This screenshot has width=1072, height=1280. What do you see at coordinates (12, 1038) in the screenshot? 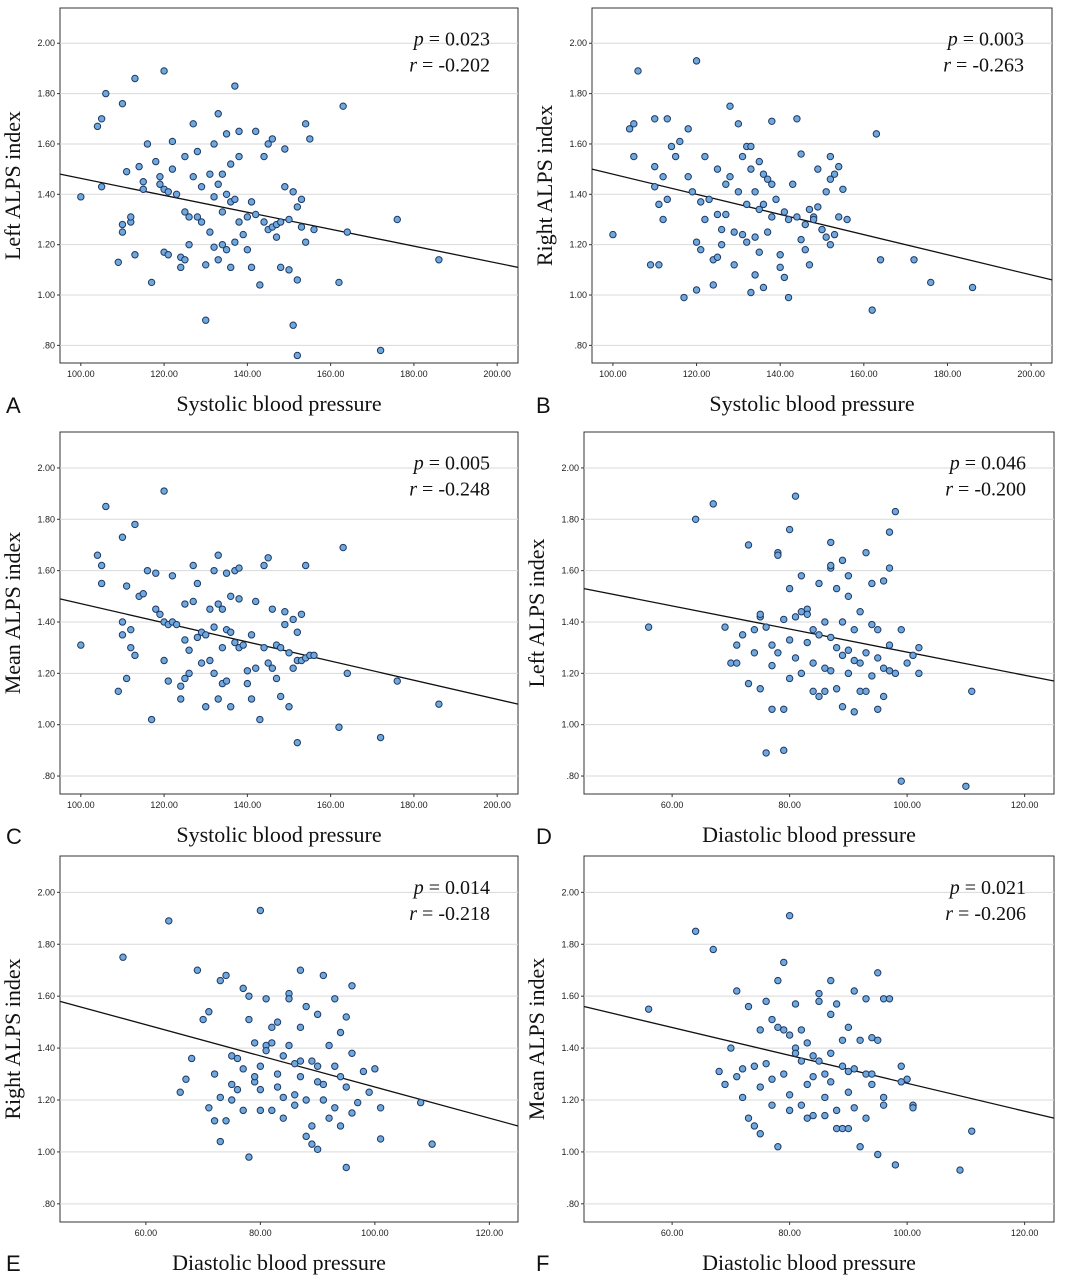
I see `y-axis-label: Right ALPS index` at bounding box center [12, 1038].